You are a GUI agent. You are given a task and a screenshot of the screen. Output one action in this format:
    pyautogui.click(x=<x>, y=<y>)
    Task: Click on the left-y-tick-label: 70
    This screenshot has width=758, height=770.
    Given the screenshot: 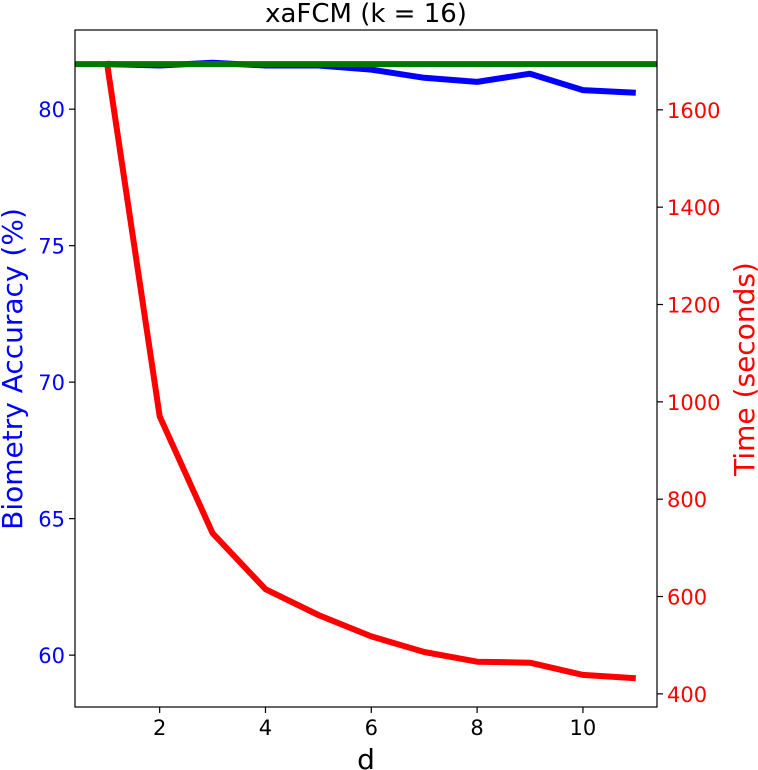 What is the action you would take?
    pyautogui.click(x=51, y=383)
    